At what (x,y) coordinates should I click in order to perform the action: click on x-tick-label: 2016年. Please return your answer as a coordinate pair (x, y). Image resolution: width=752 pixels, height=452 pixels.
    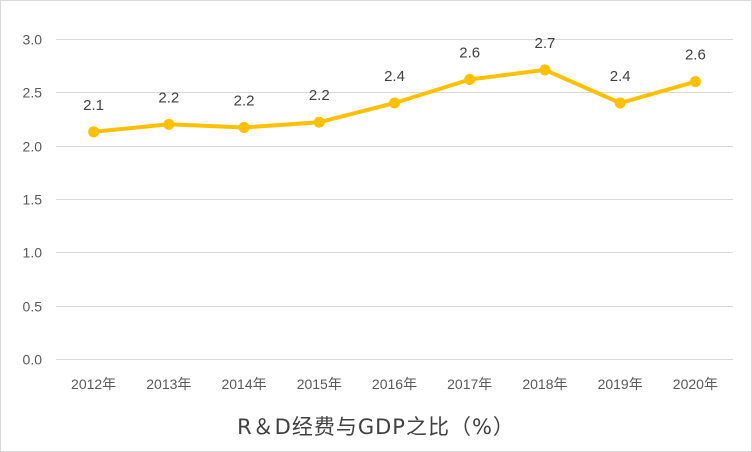
    Looking at the image, I should click on (394, 384).